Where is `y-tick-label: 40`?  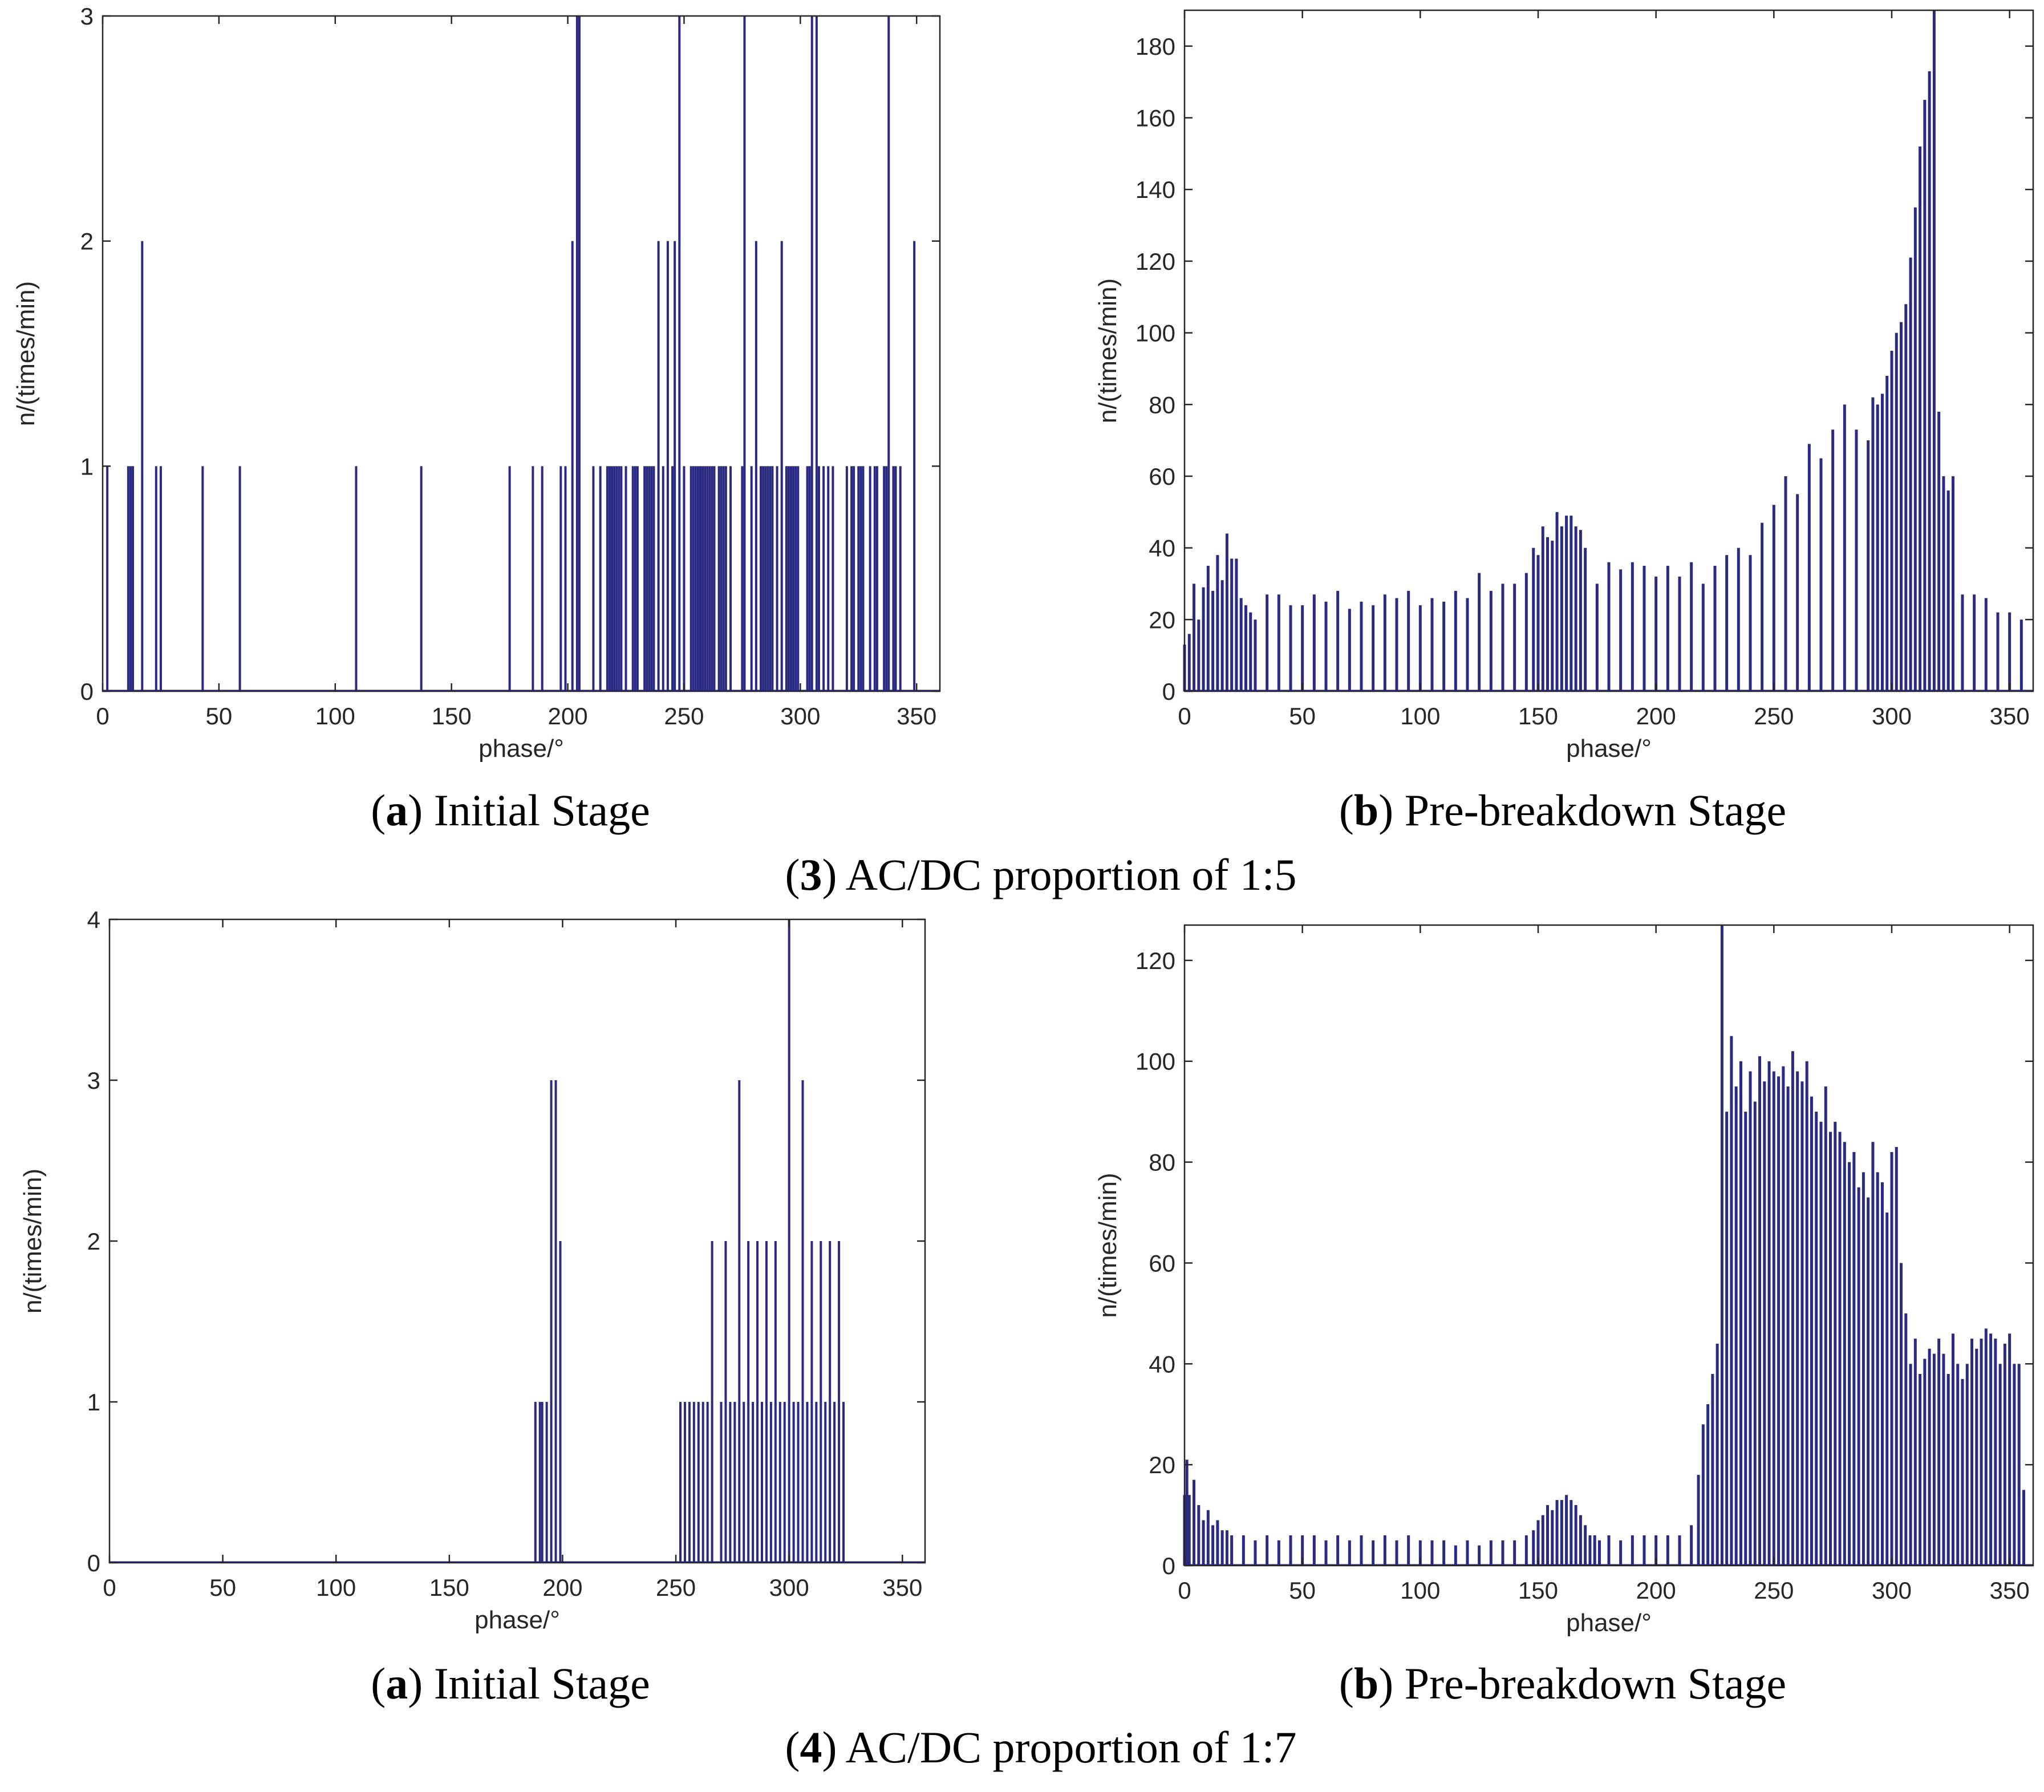
y-tick-label: 40 is located at coordinates (1162, 1364).